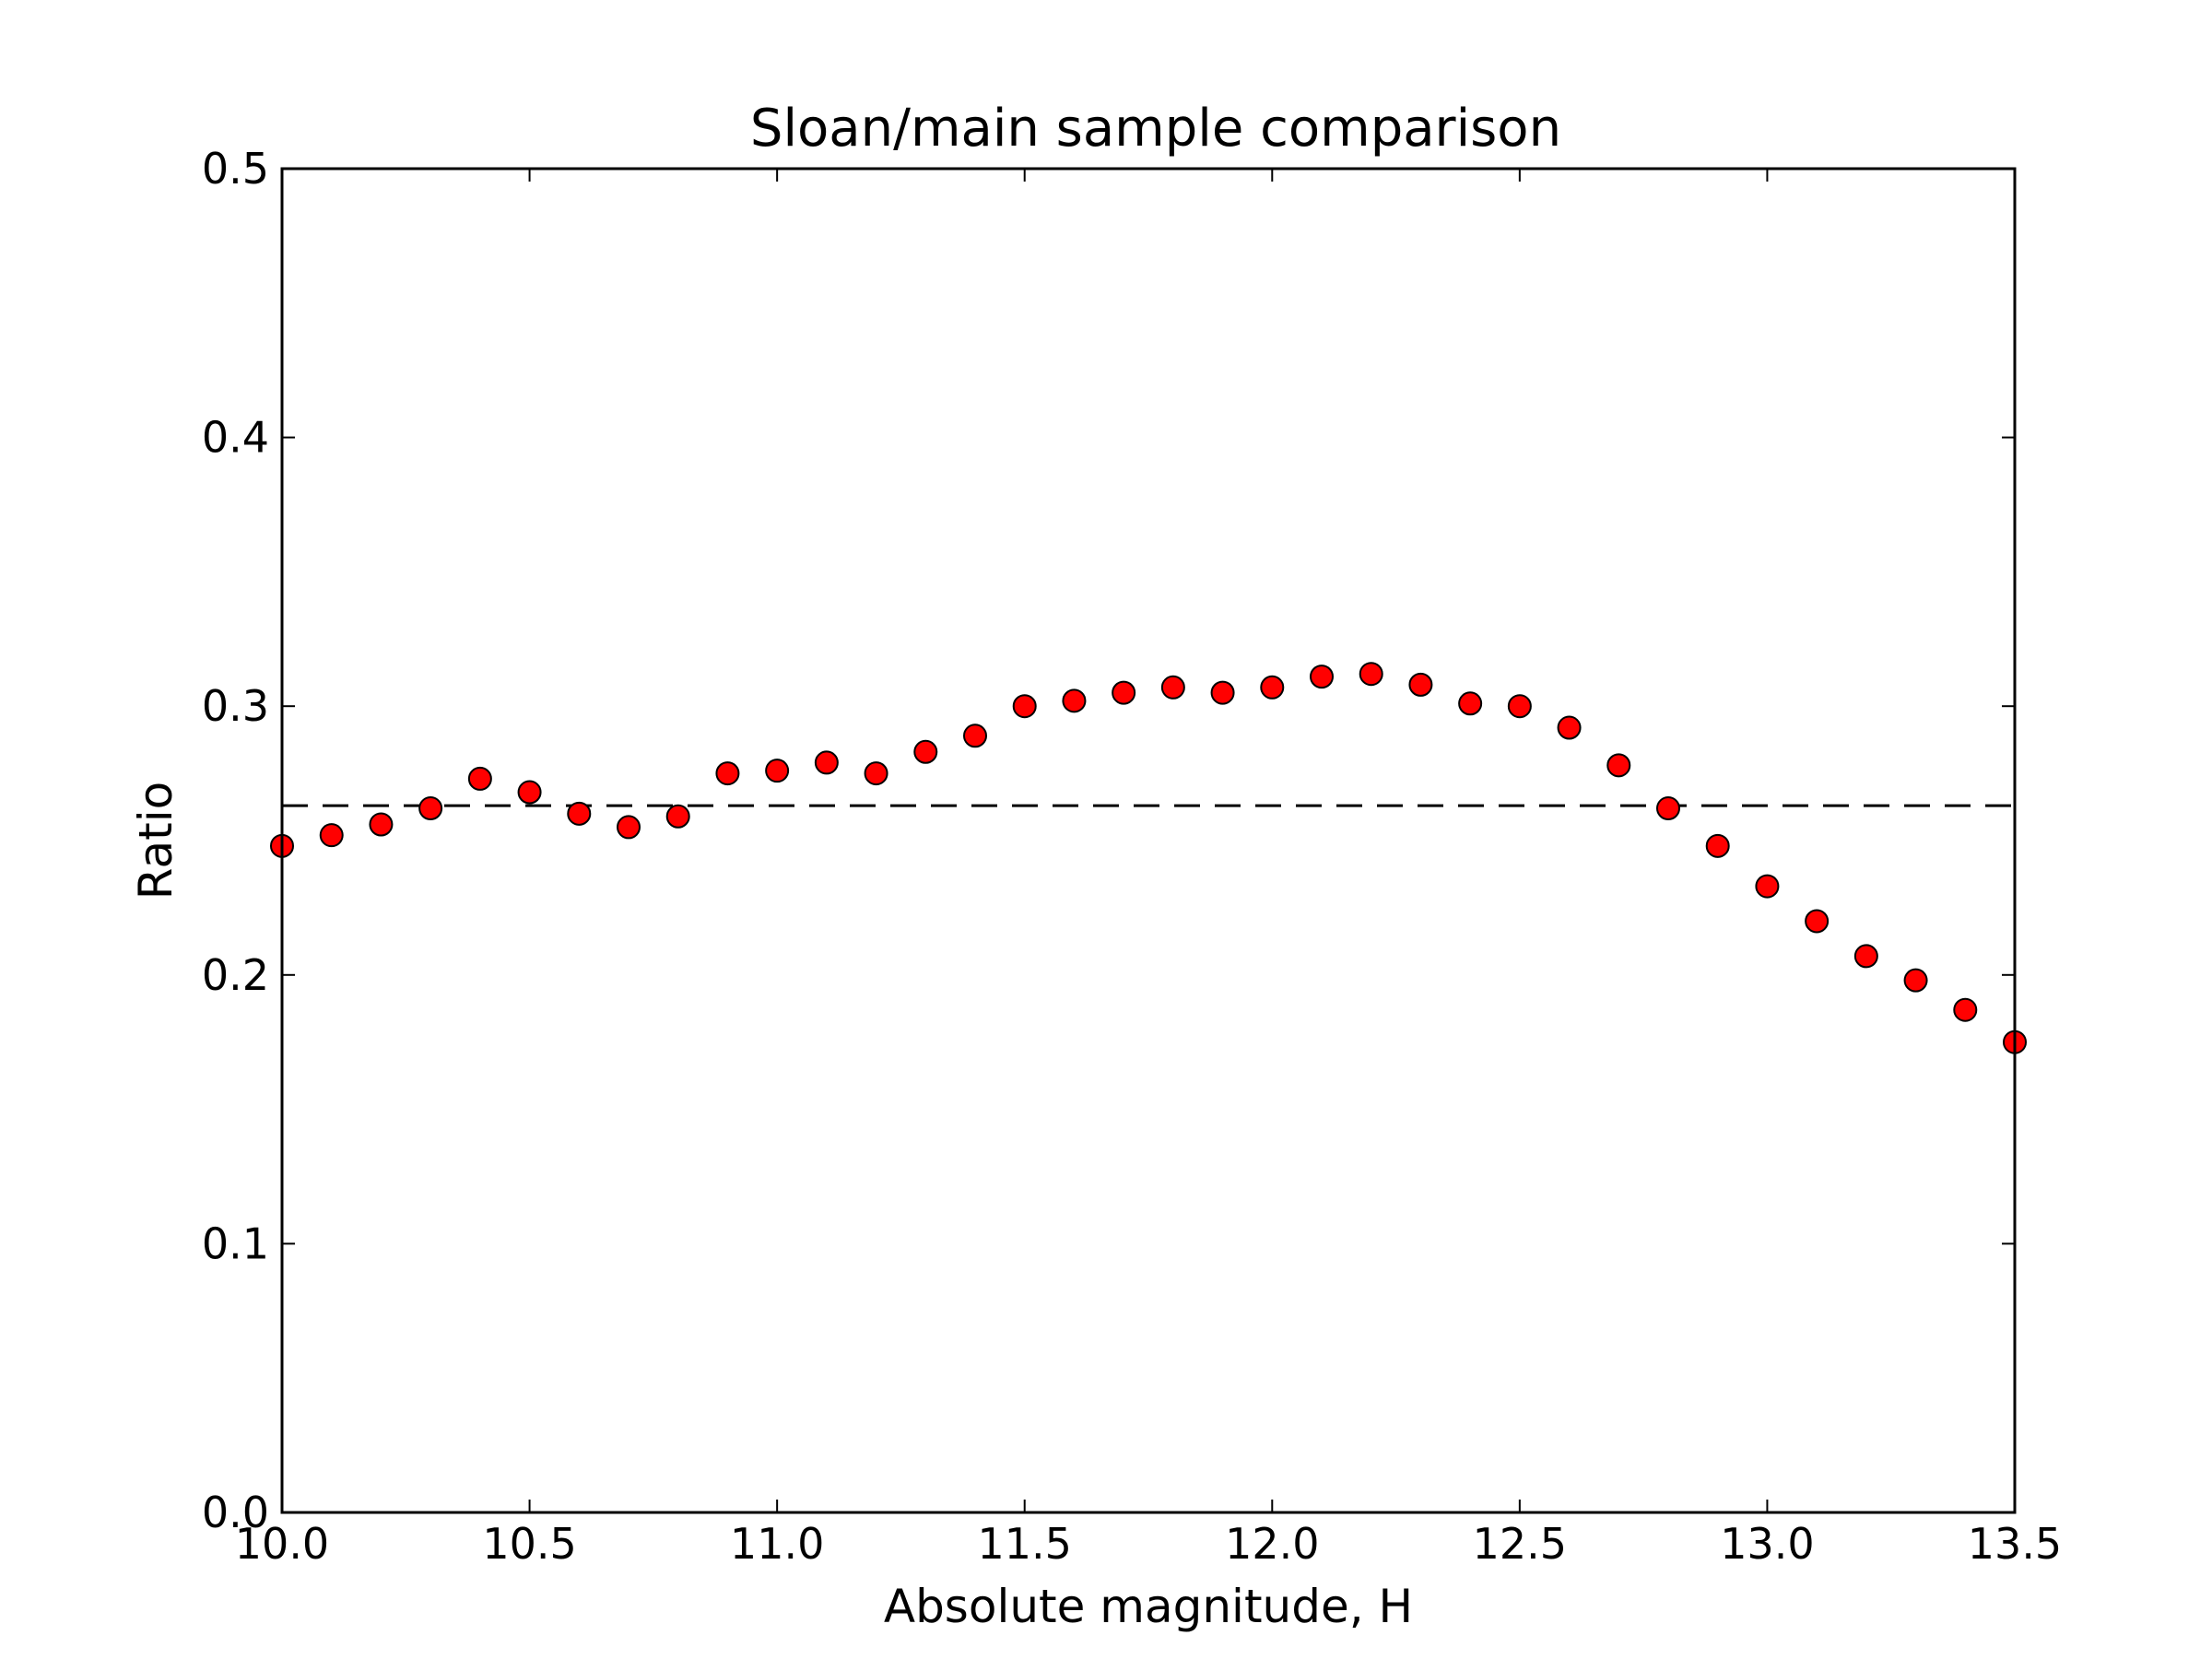 The image size is (2212, 1659). Describe the element at coordinates (235, 975) in the screenshot. I see `y-tick-label: 0.2` at that location.